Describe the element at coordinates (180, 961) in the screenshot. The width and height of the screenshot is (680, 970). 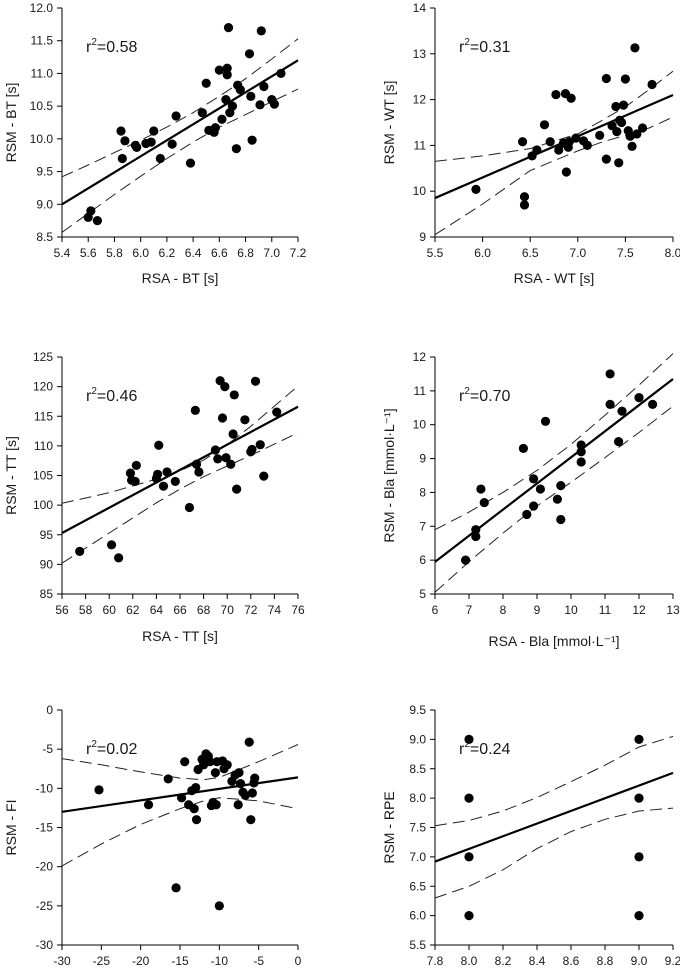
I see `x-tick-label: -15` at that location.